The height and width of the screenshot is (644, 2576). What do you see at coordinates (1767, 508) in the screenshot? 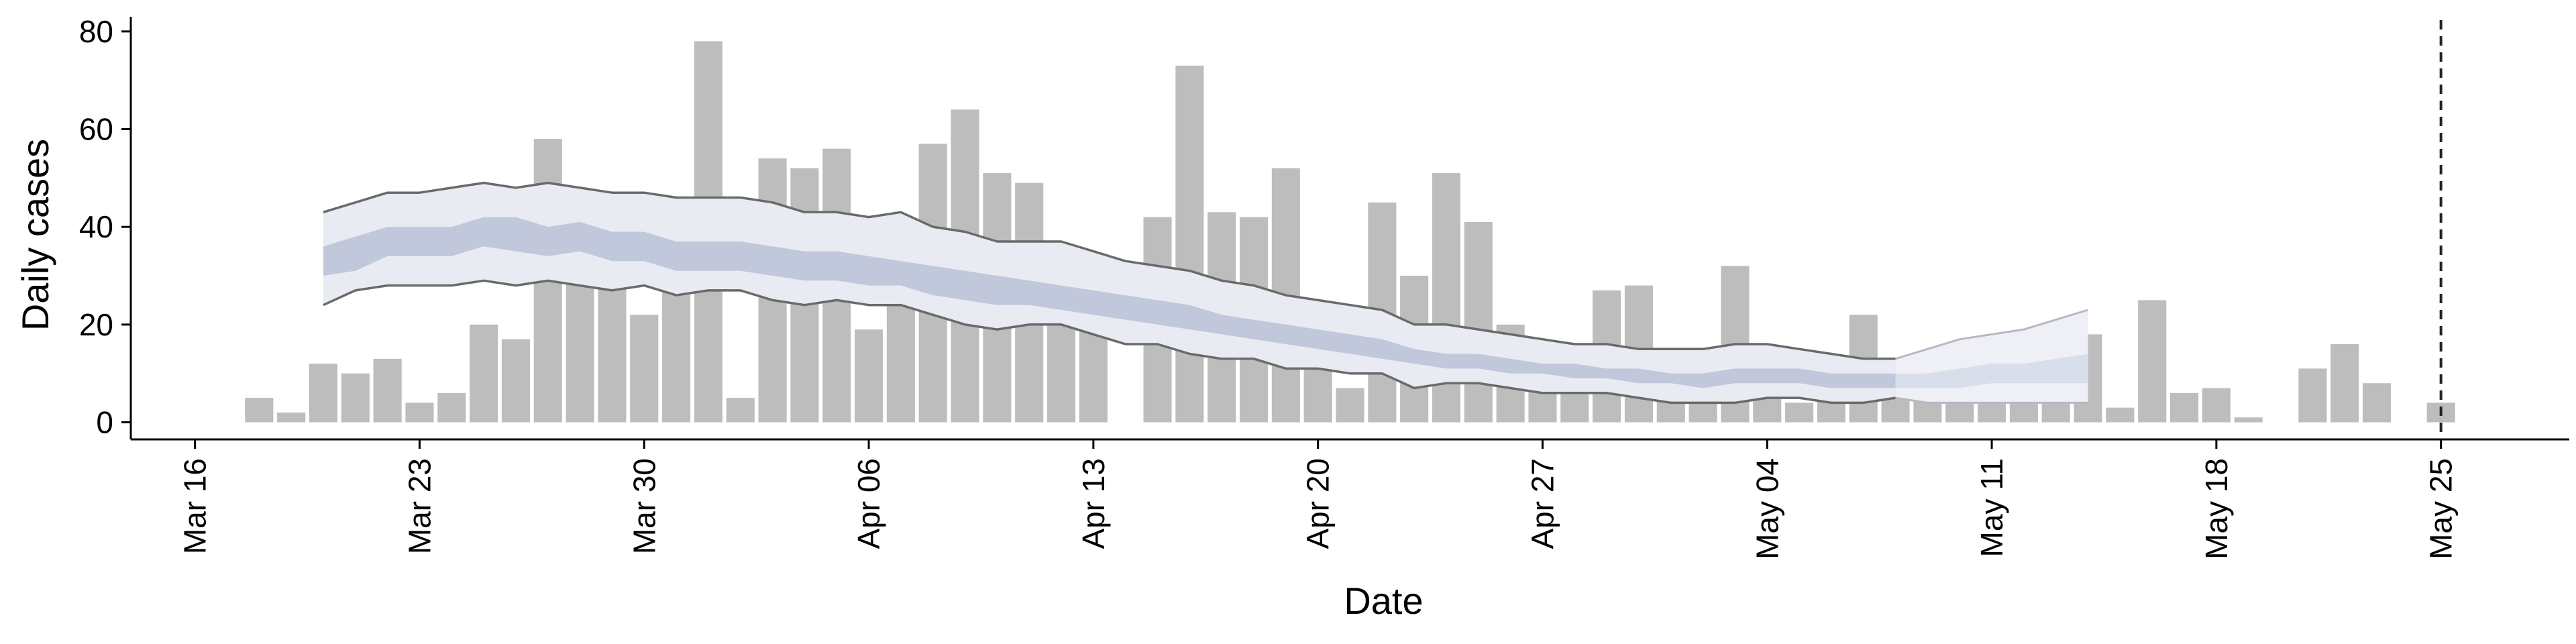
I see `x-tick-label: May 04` at bounding box center [1767, 508].